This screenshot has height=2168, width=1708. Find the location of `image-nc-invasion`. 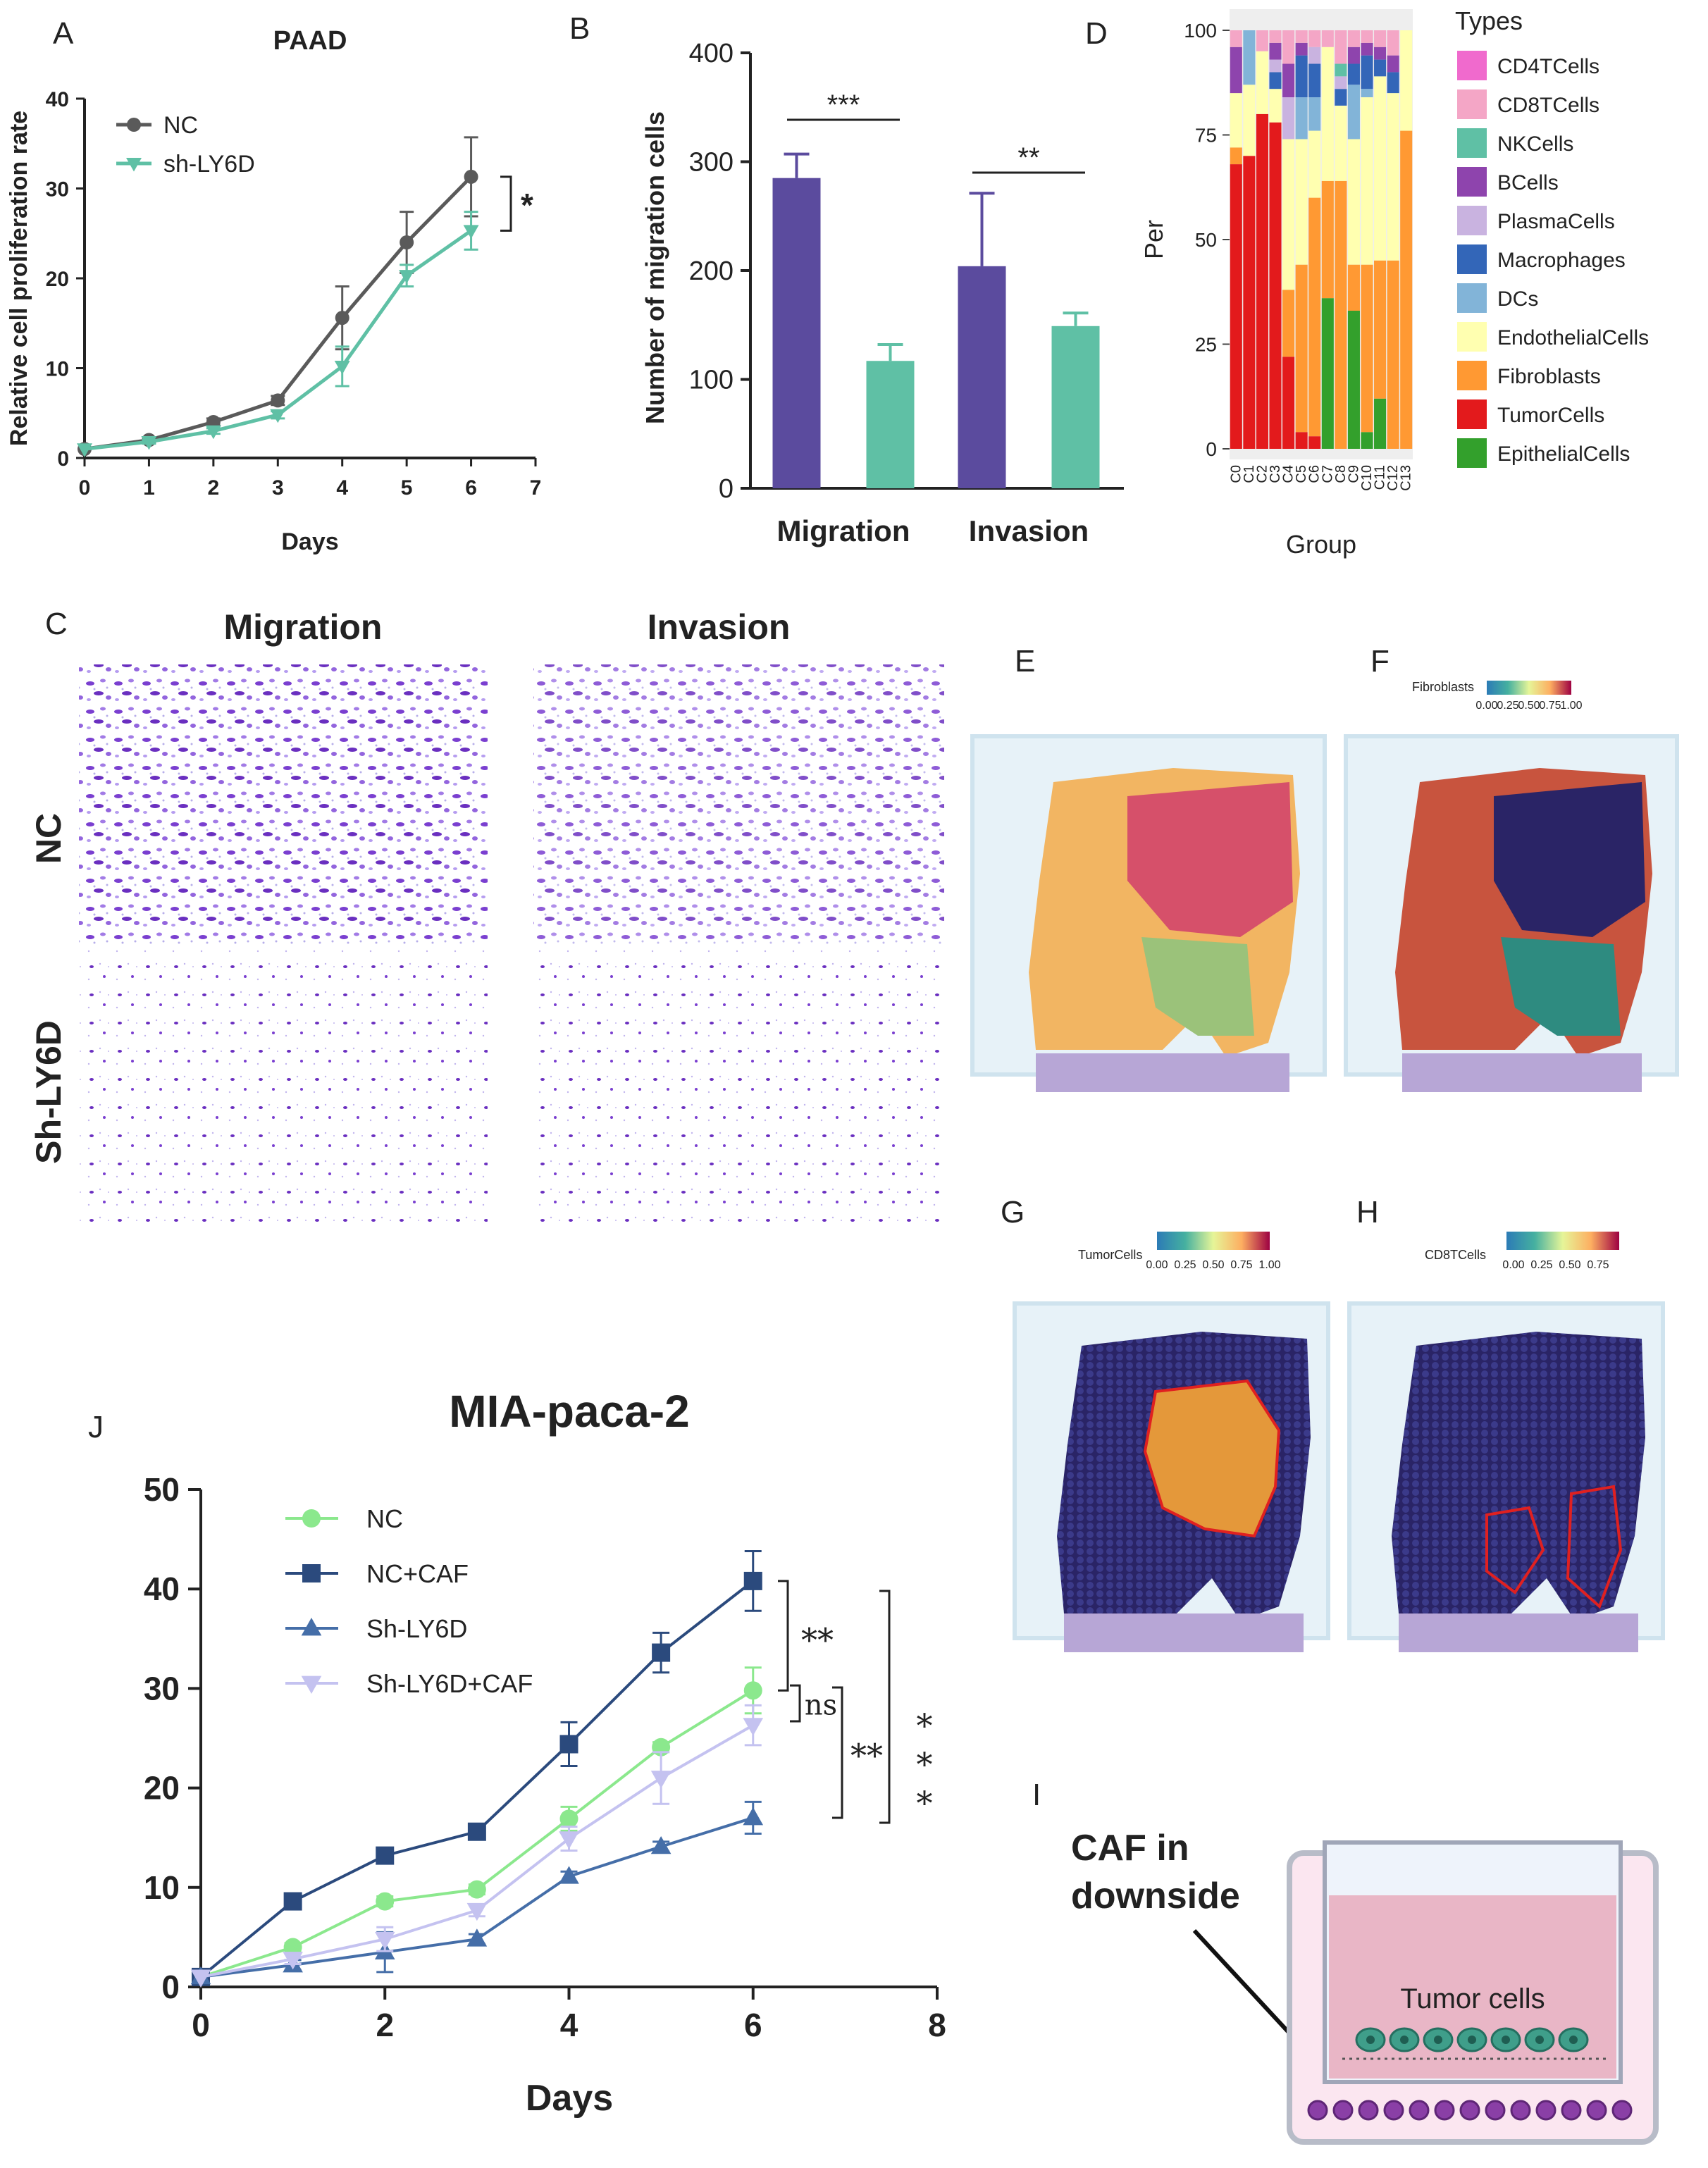

image-nc-invasion is located at coordinates (738, 805).